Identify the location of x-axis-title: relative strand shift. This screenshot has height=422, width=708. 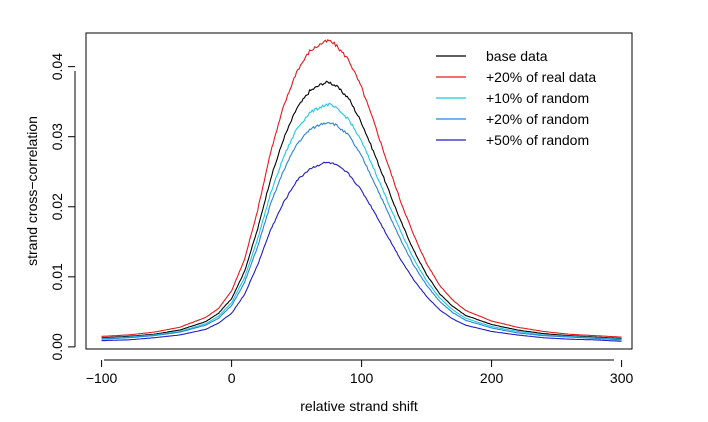
(359, 406).